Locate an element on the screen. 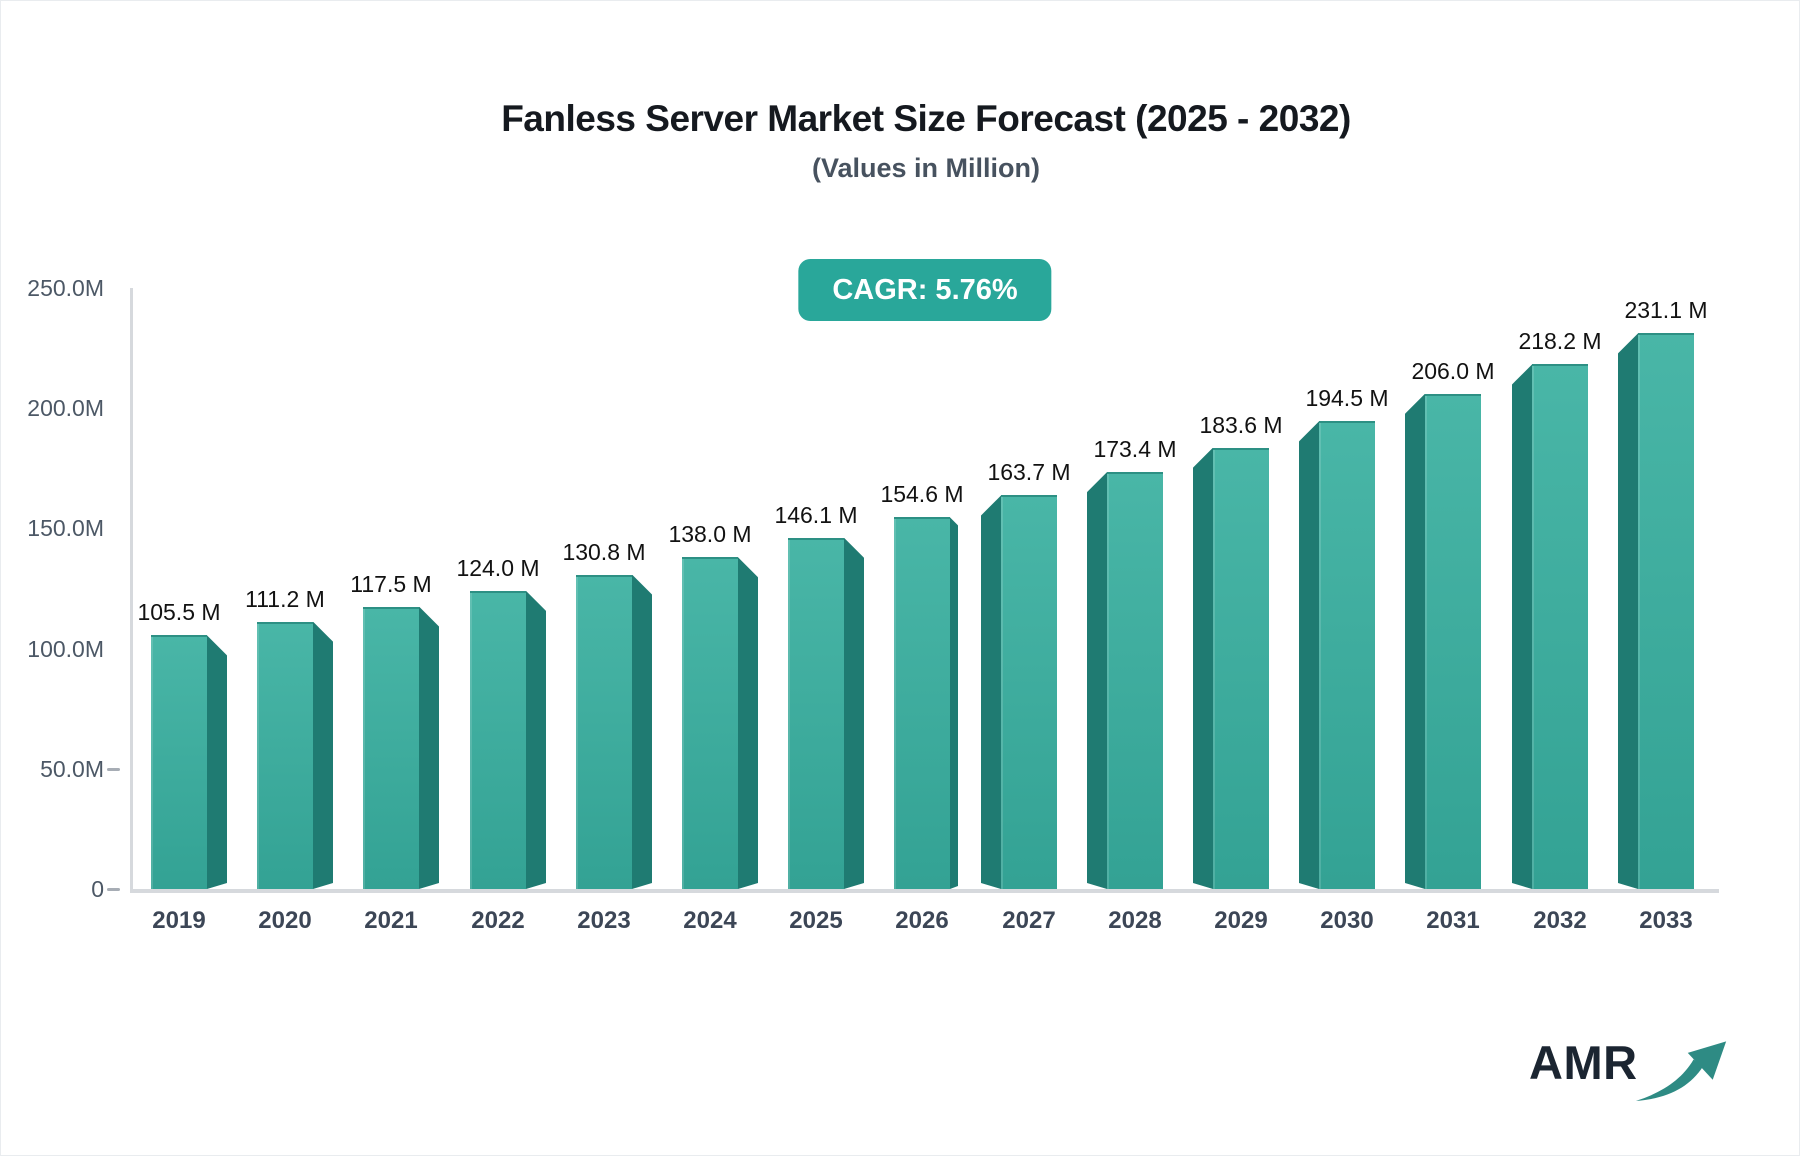  bar-side-2021 is located at coordinates (429, 748).